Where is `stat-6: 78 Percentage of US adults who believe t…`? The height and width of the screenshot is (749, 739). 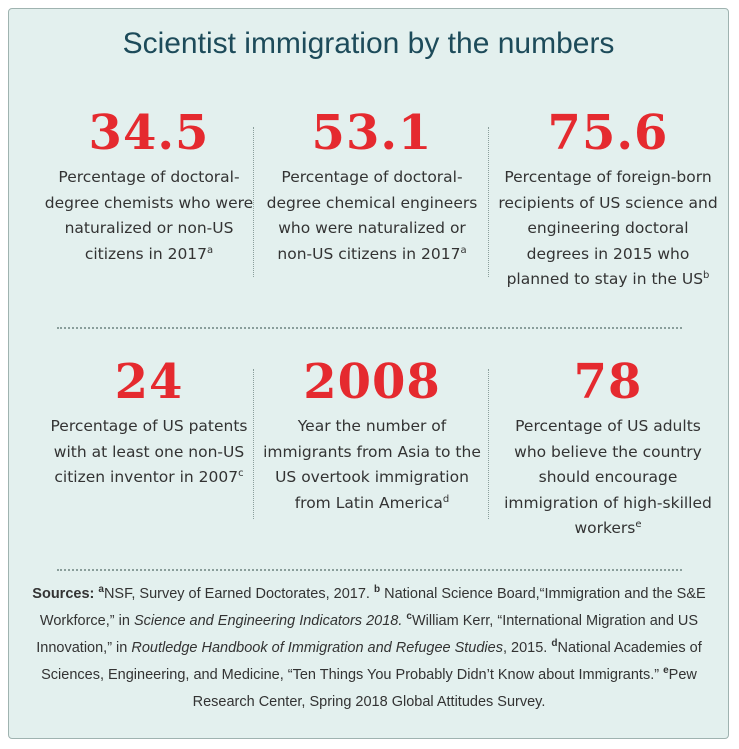
stat-6: 78 Percentage of US adults who believe t… is located at coordinates (608, 449).